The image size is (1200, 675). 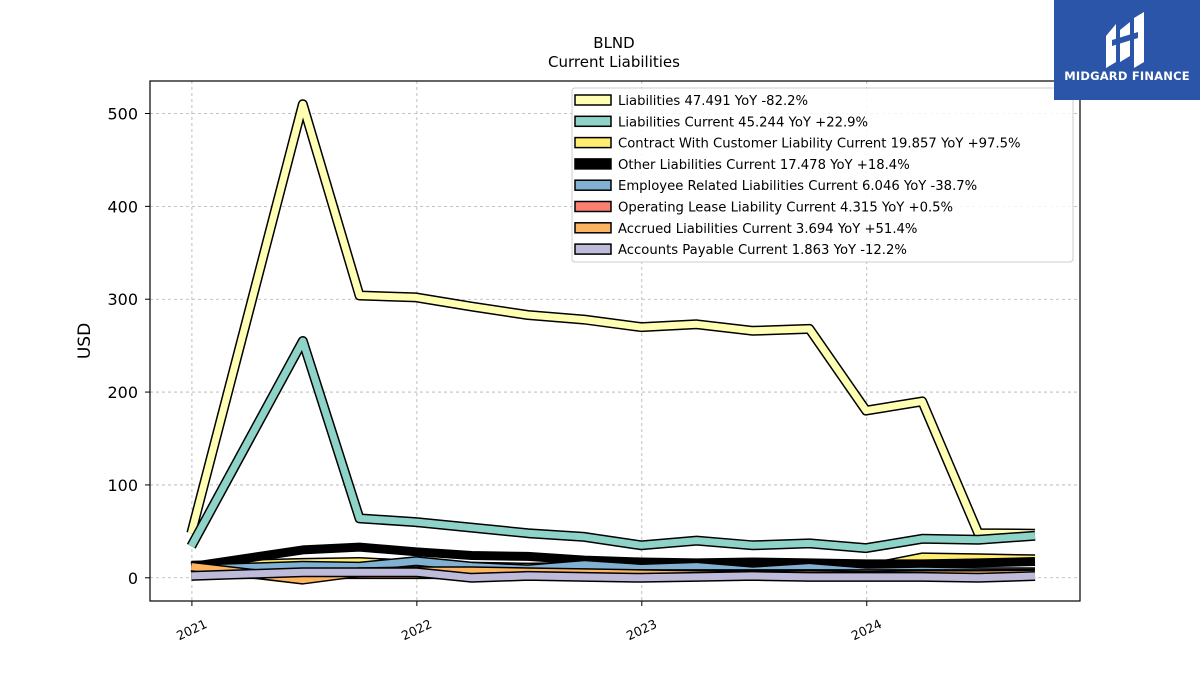 What do you see at coordinates (122, 114) in the screenshot?
I see `y-tick-label: 500` at bounding box center [122, 114].